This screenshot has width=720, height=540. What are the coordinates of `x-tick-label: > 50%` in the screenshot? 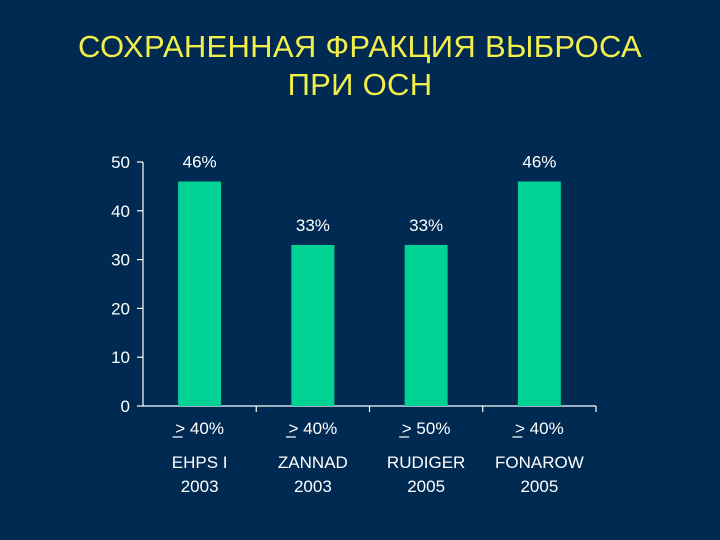 It's located at (426, 428).